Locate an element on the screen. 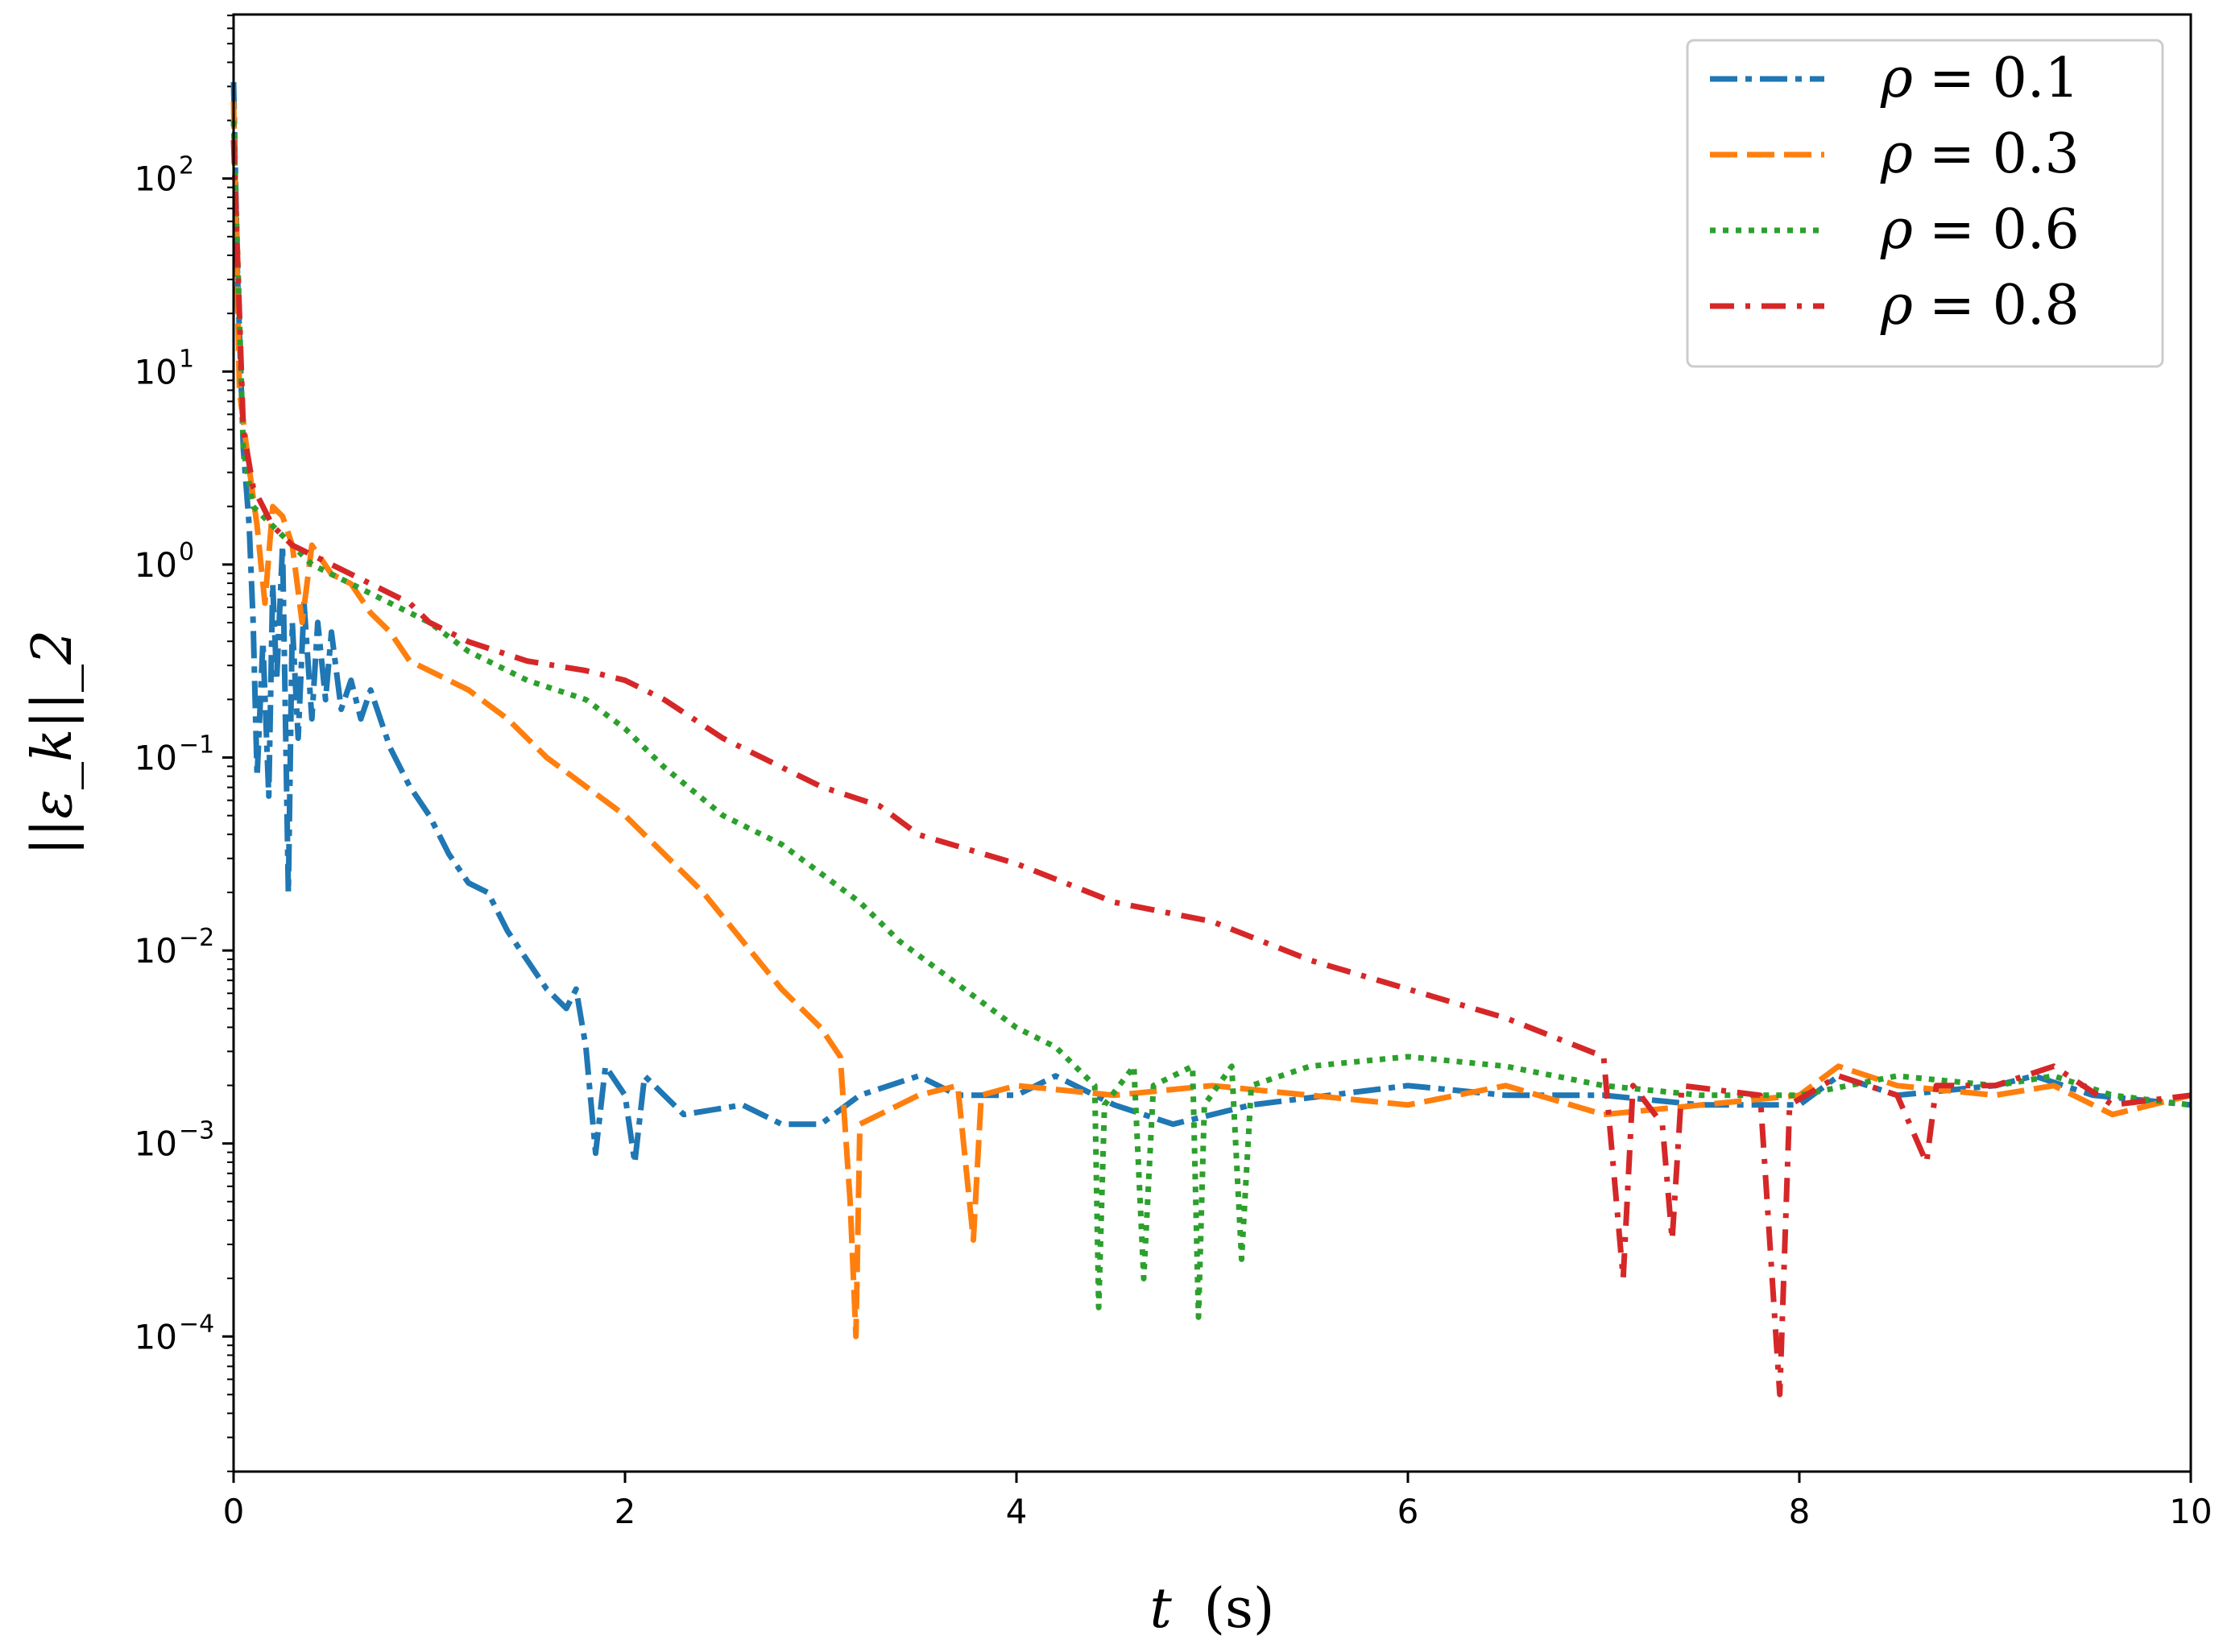 The height and width of the screenshot is (1652, 2223). x-tick-label: 0 is located at coordinates (234, 1511).